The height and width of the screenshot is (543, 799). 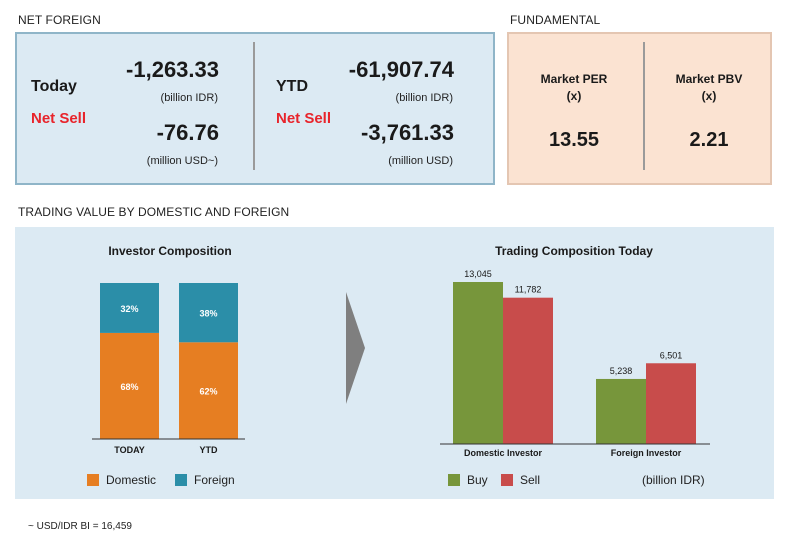 What do you see at coordinates (181, 480) in the screenshot?
I see `legend-foreign-swatch` at bounding box center [181, 480].